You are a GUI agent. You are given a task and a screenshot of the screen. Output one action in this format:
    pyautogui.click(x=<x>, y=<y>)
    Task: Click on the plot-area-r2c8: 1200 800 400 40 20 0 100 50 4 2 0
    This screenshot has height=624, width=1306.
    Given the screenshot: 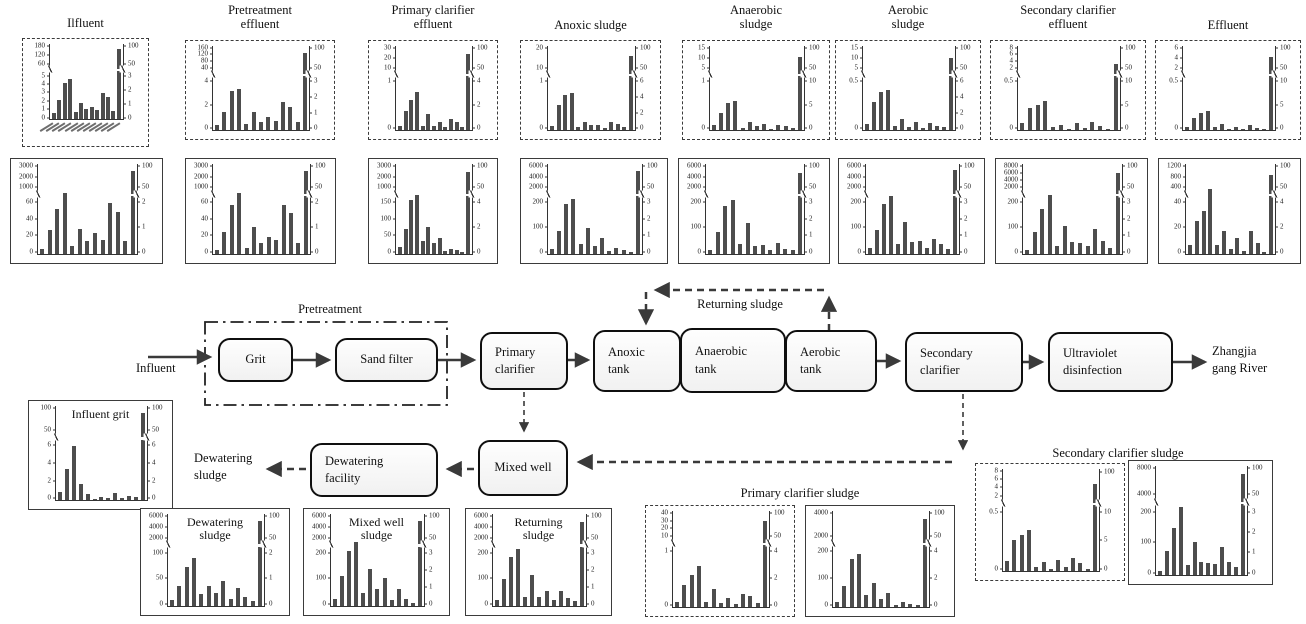 What is the action you would take?
    pyautogui.click(x=1229, y=208)
    